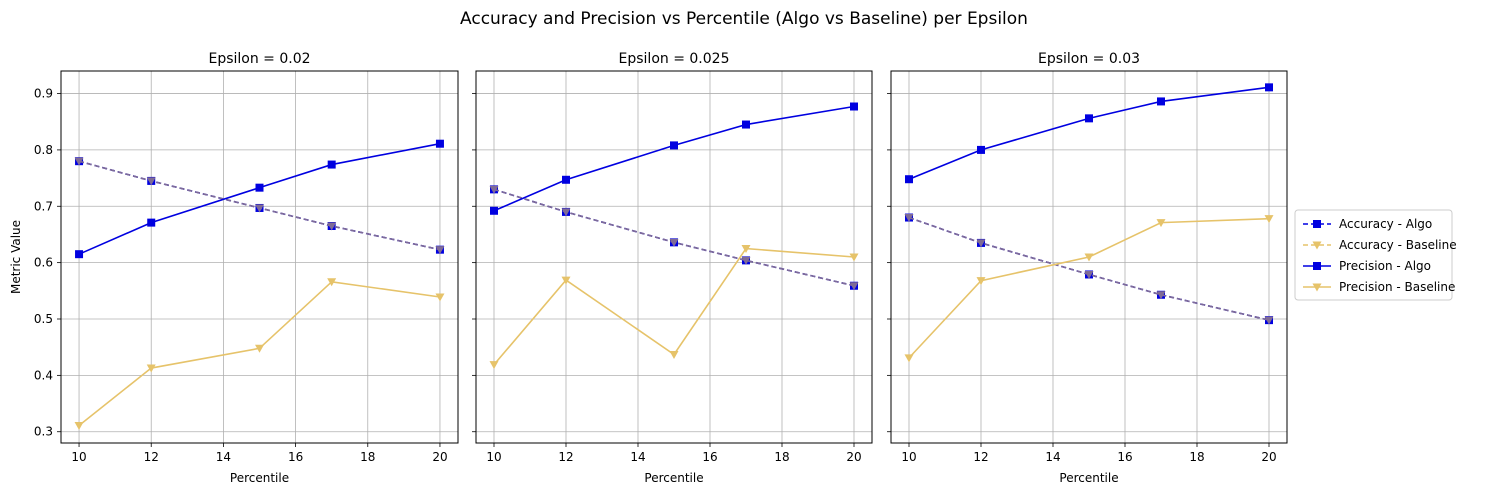 This screenshot has width=1489, height=495. Describe the element at coordinates (1385, 224) in the screenshot. I see `legend-label: Accuracy - Algo` at that location.